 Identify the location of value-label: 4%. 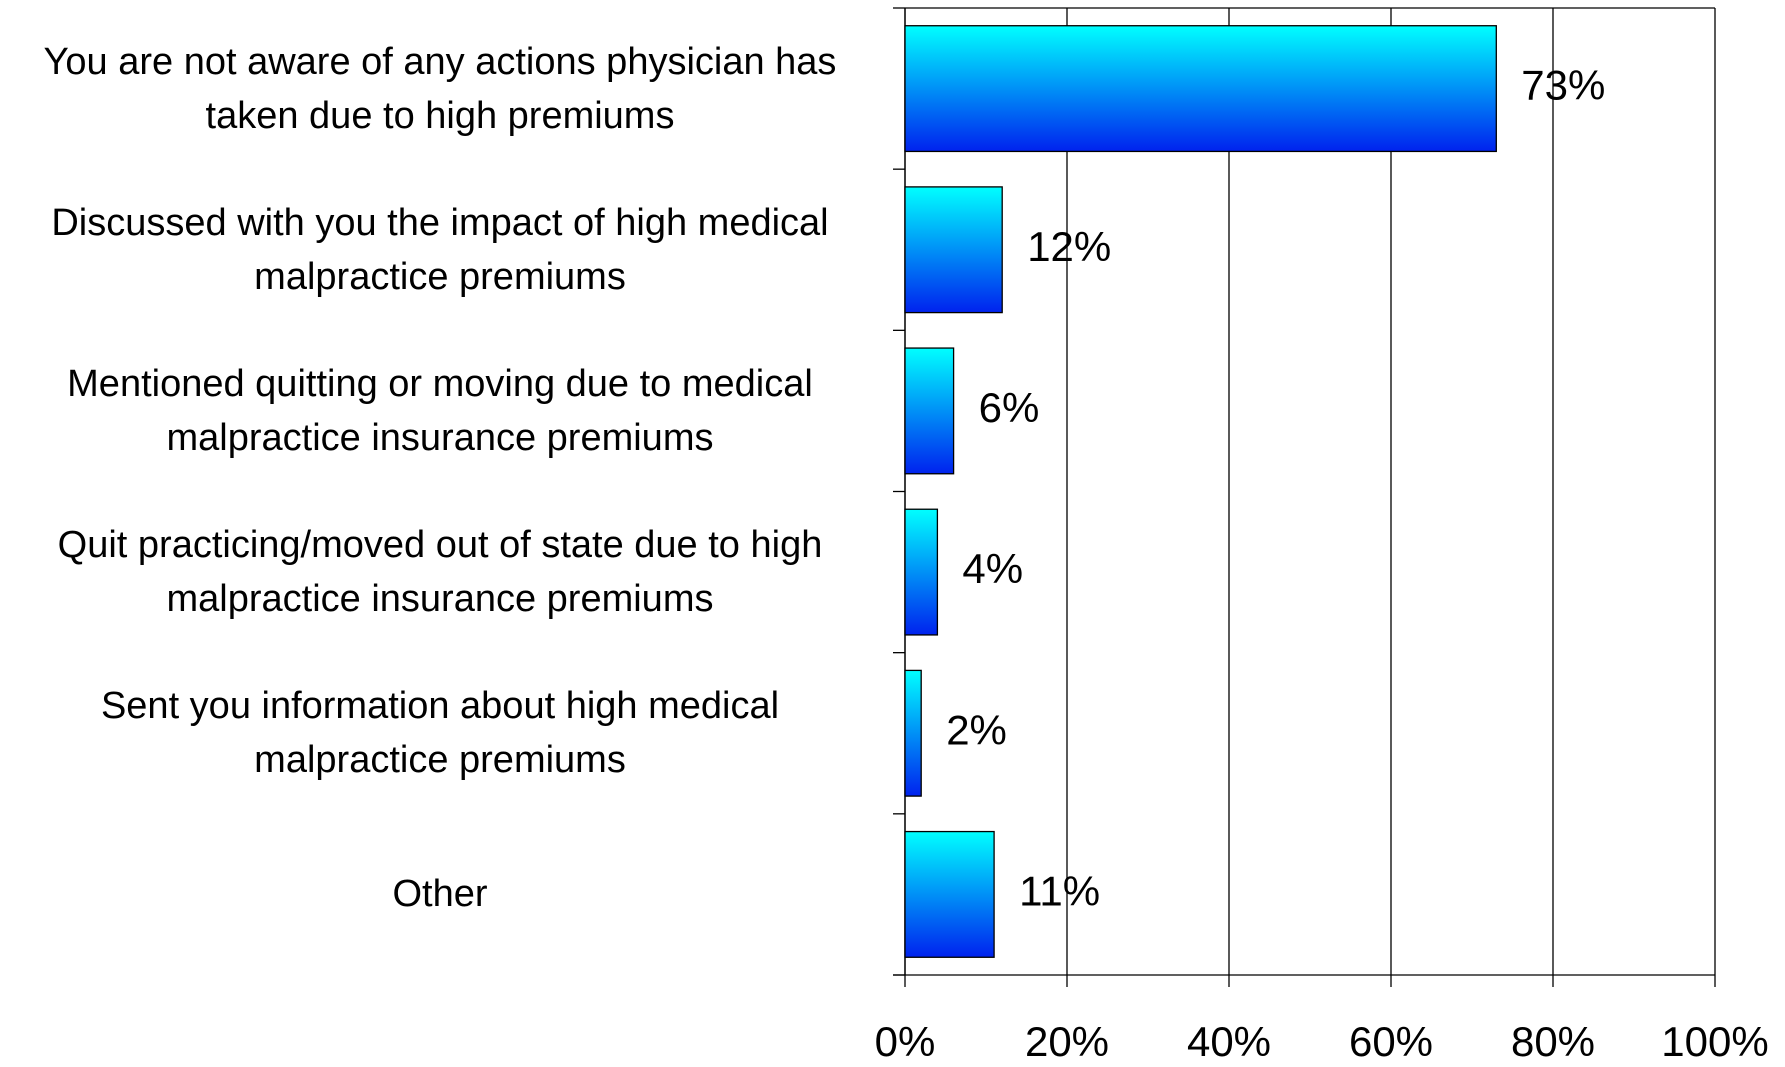
(992, 568).